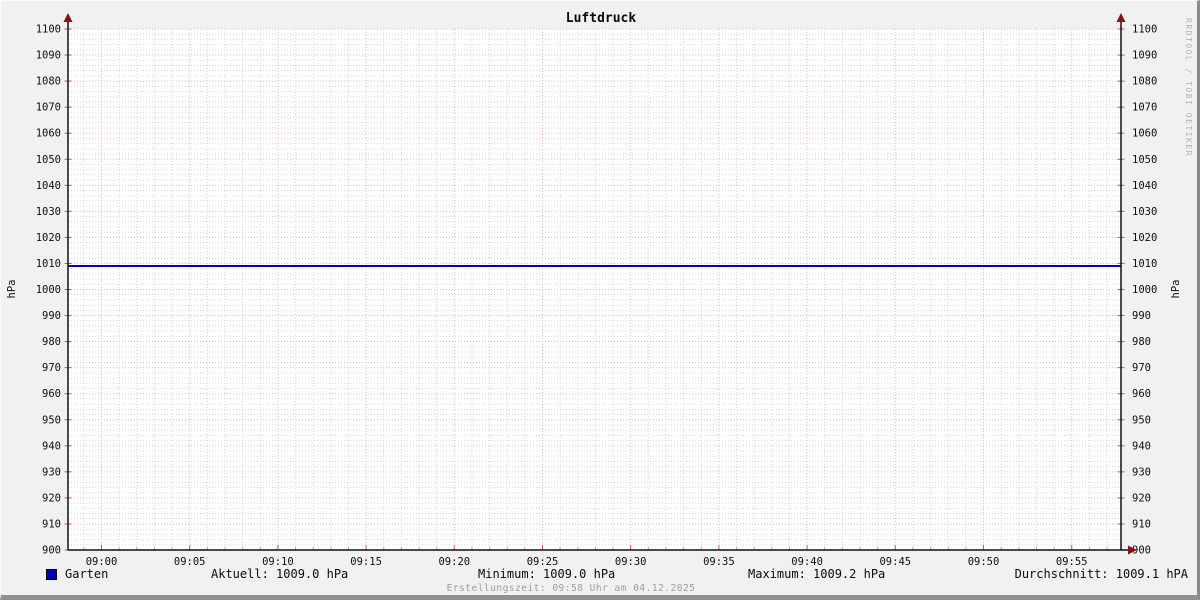 This screenshot has height=600, width=1200. Describe the element at coordinates (719, 562) in the screenshot. I see `x-axis-tick-label: 09:35` at that location.